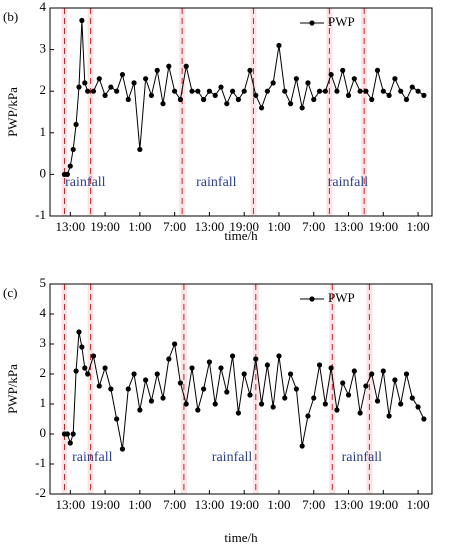 The height and width of the screenshot is (550, 449). Describe the element at coordinates (43, 432) in the screenshot. I see `y-tick-label: 0` at that location.